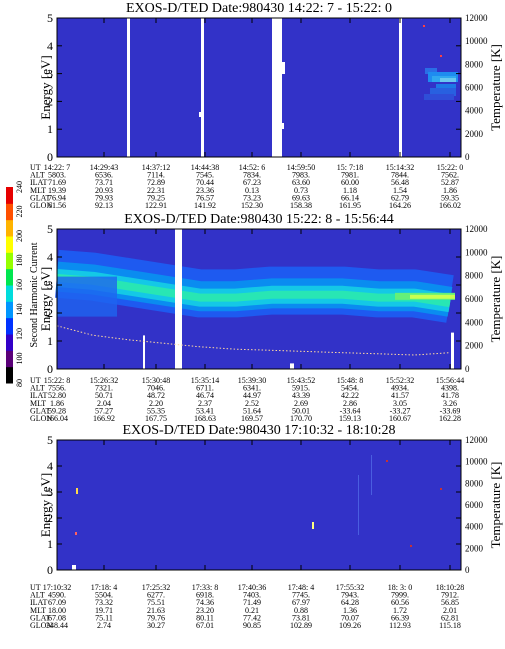  What do you see at coordinates (252, 625) in the screenshot?
I see `orbit-table-cell: 90.85` at bounding box center [252, 625].